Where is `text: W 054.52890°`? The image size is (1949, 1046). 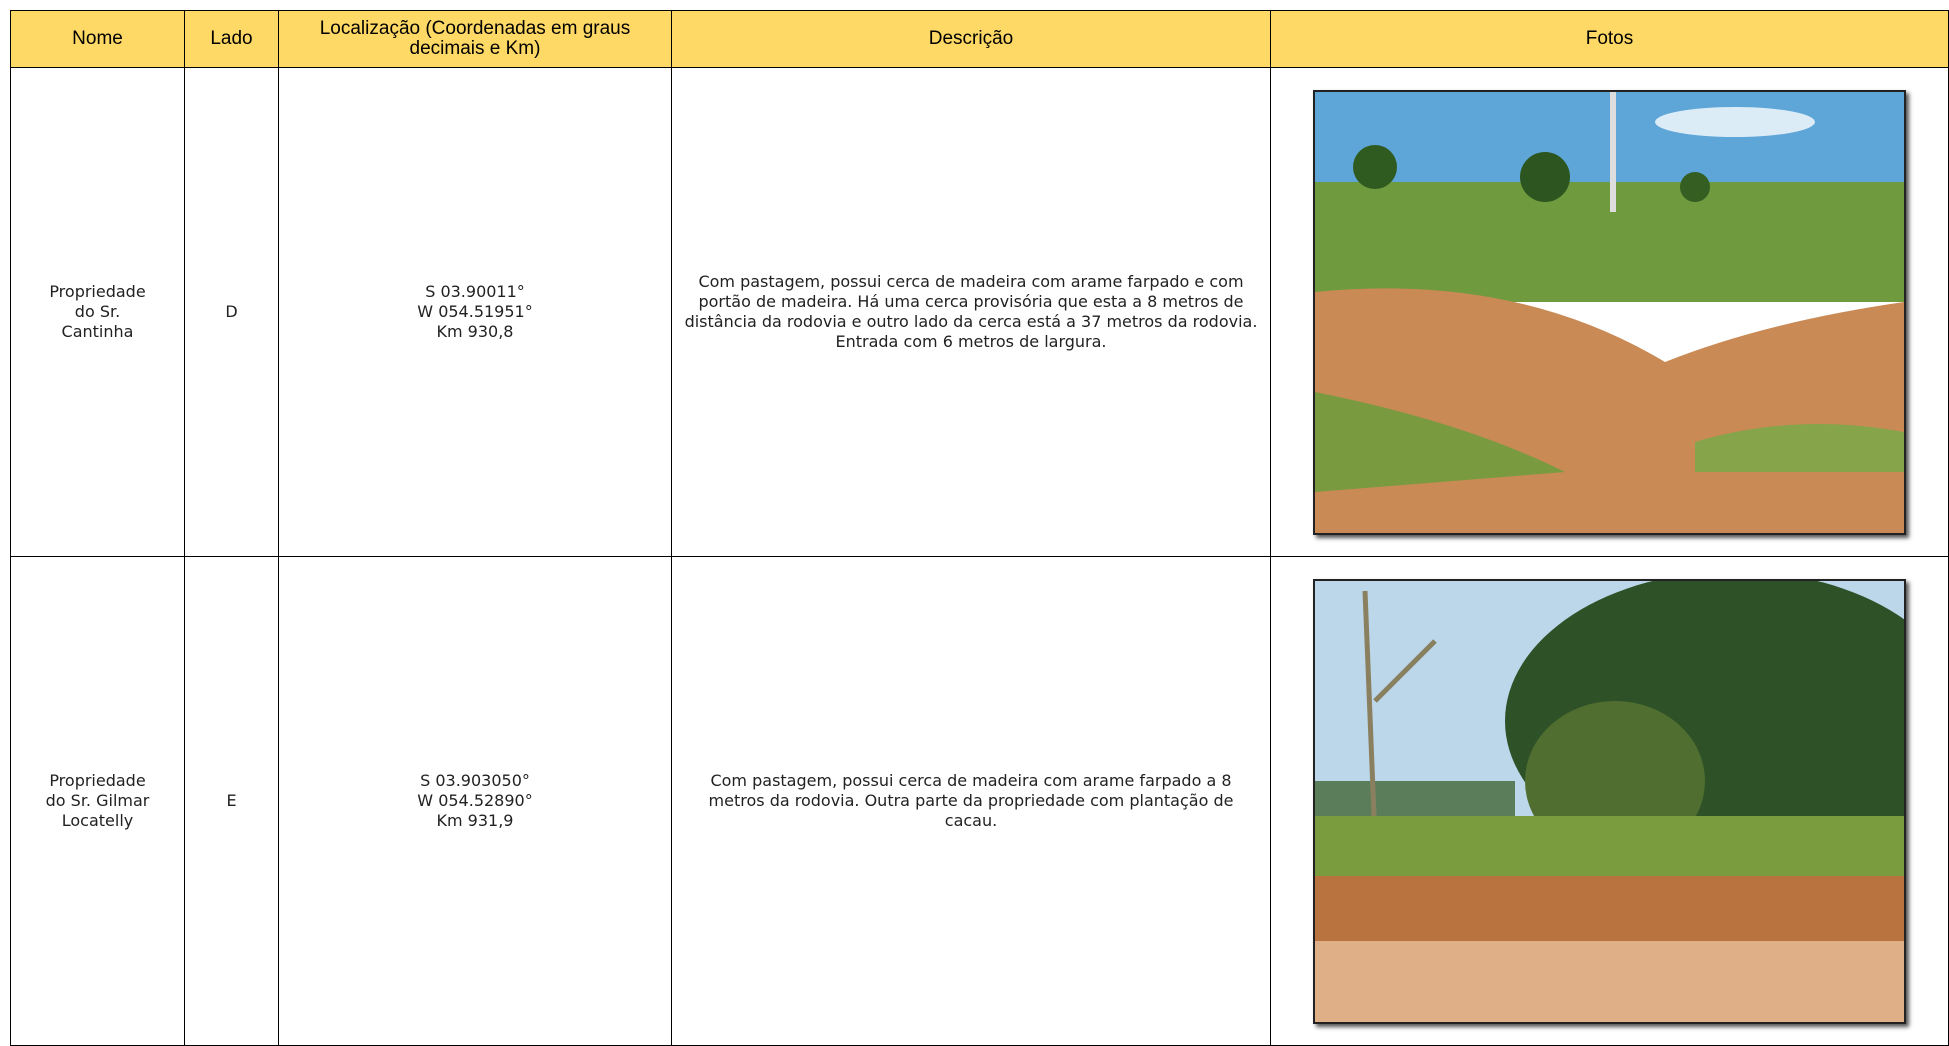
text: W 054.52890° is located at coordinates (475, 800).